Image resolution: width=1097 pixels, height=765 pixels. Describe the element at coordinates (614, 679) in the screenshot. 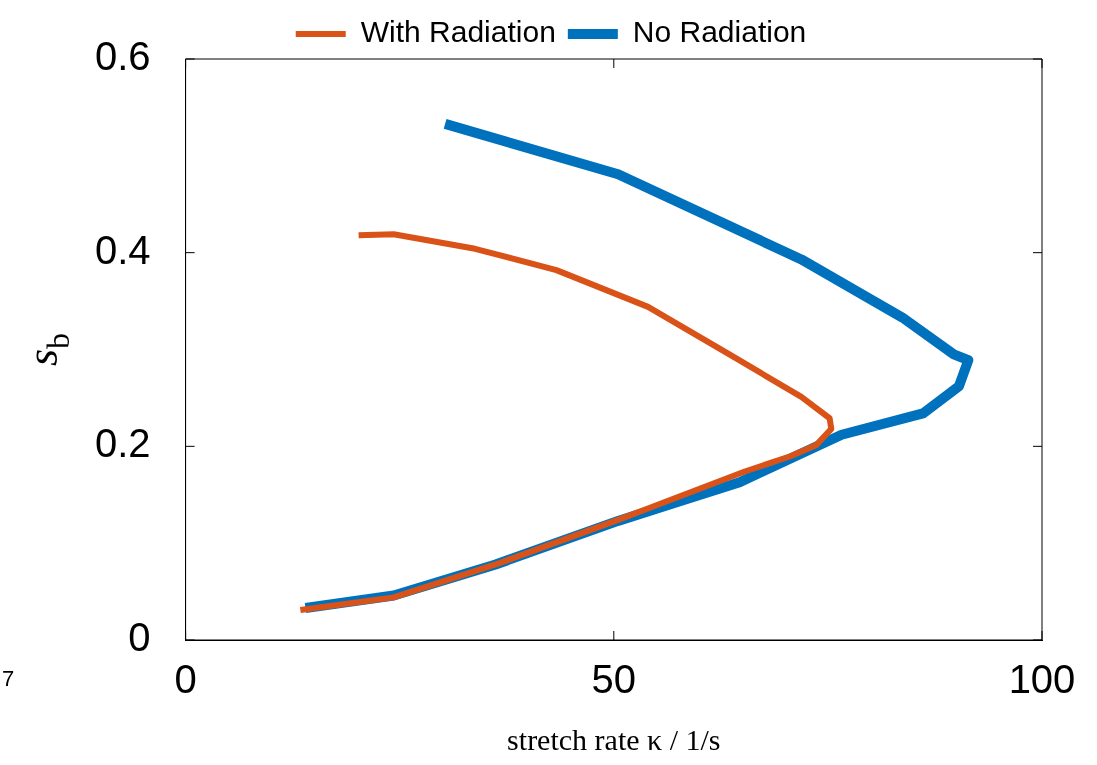

I see `x-tick-label: 50` at that location.